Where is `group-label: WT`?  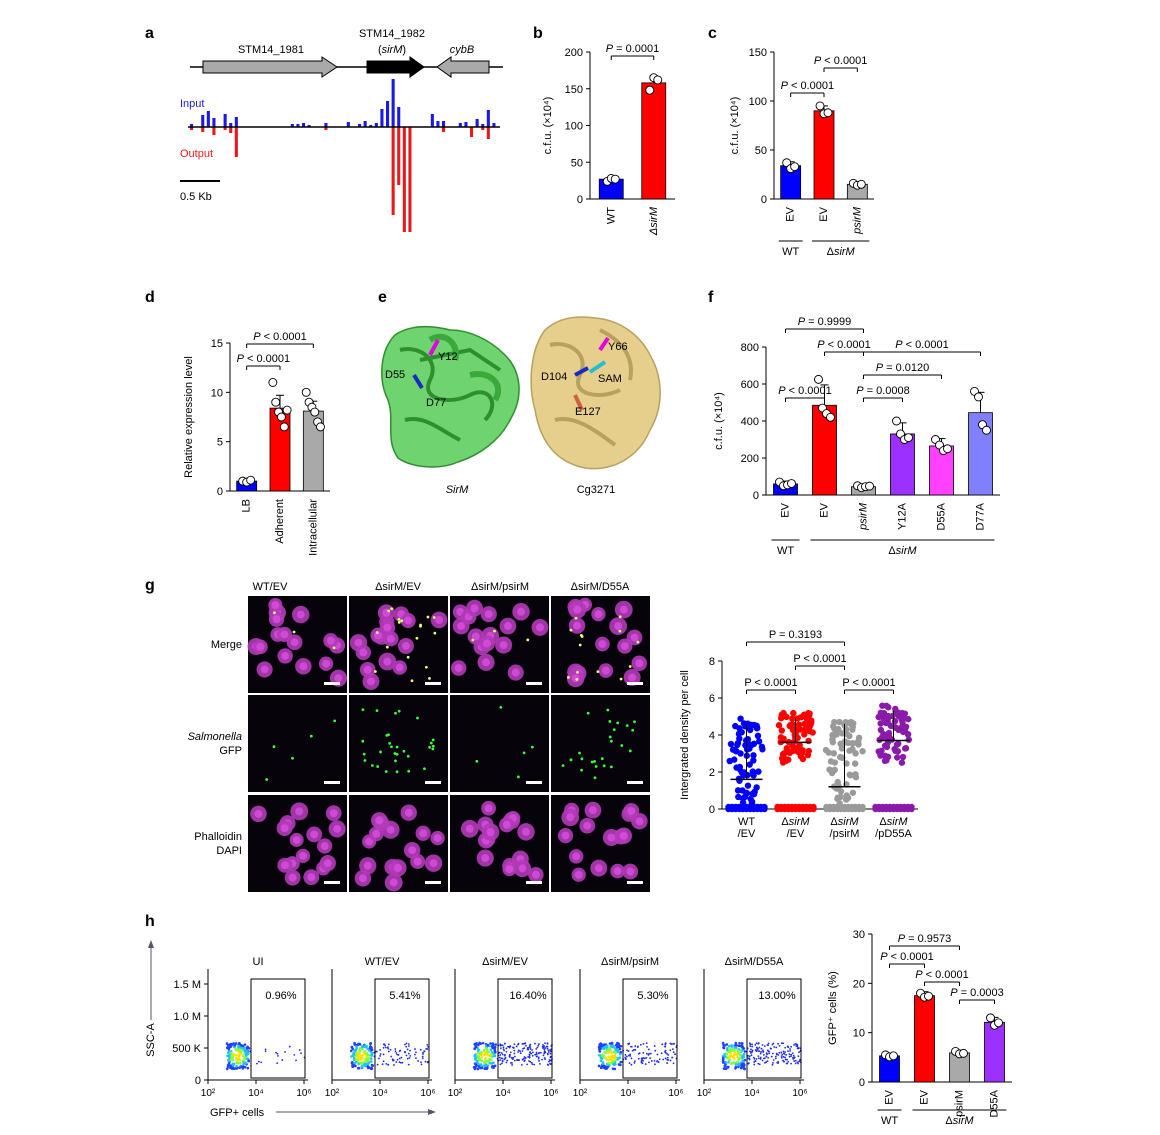
group-label: WT is located at coordinates (790, 252).